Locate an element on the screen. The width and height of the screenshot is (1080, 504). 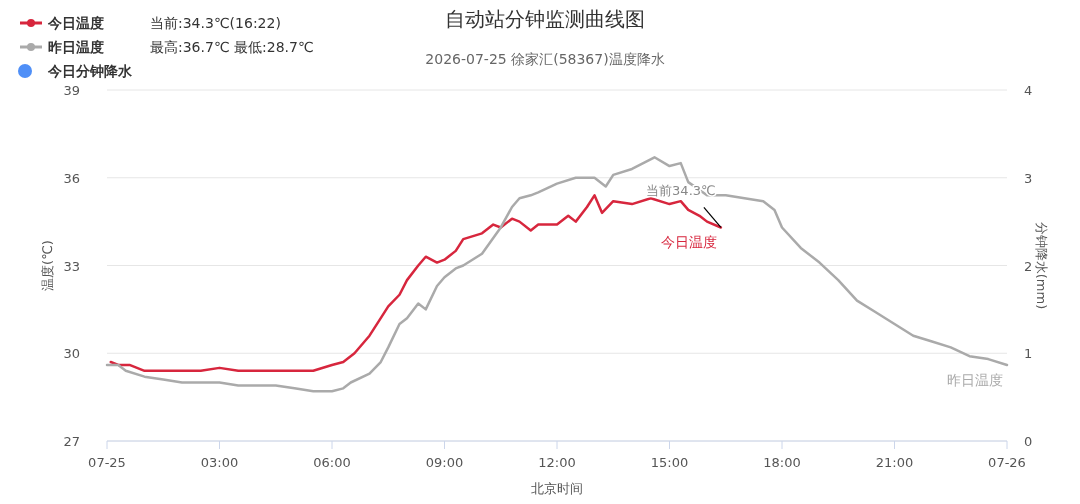
y-tick-label: 39 is located at coordinates (71, 90).